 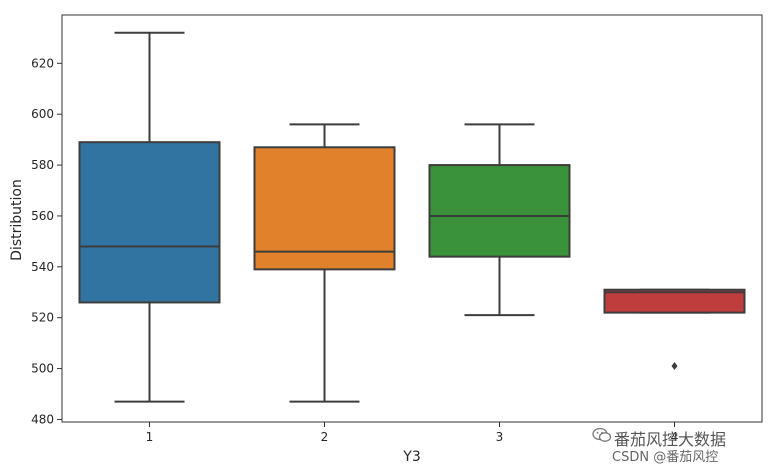 I want to click on y-tick-label-520: 520, so click(x=42, y=318).